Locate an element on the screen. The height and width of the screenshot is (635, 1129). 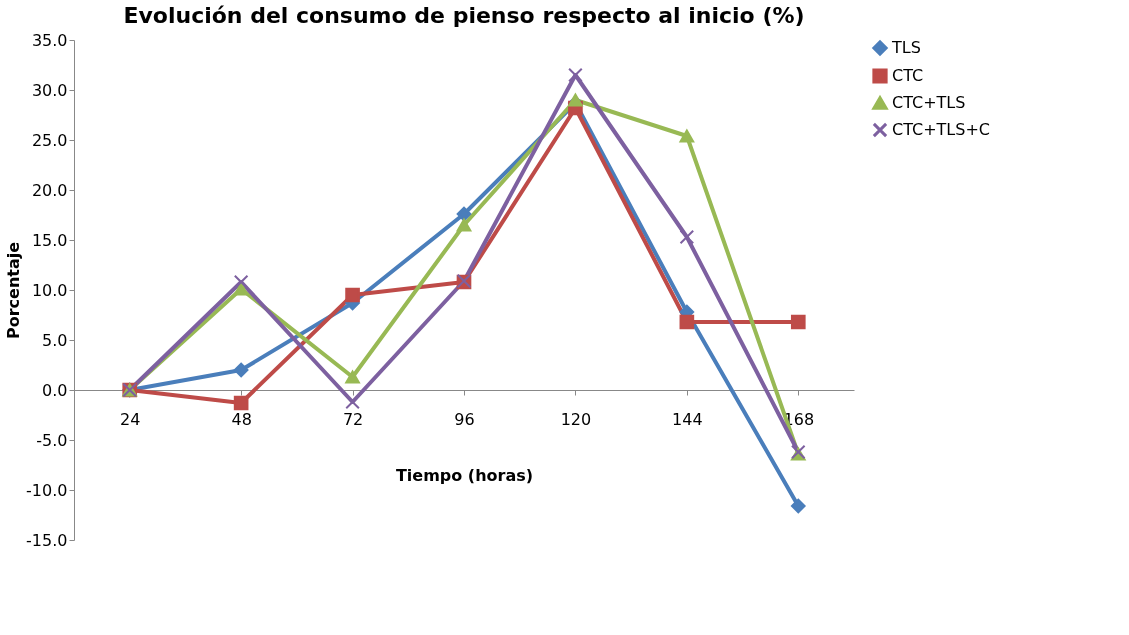
y-tick-label: 15.0 is located at coordinates (49, 240).